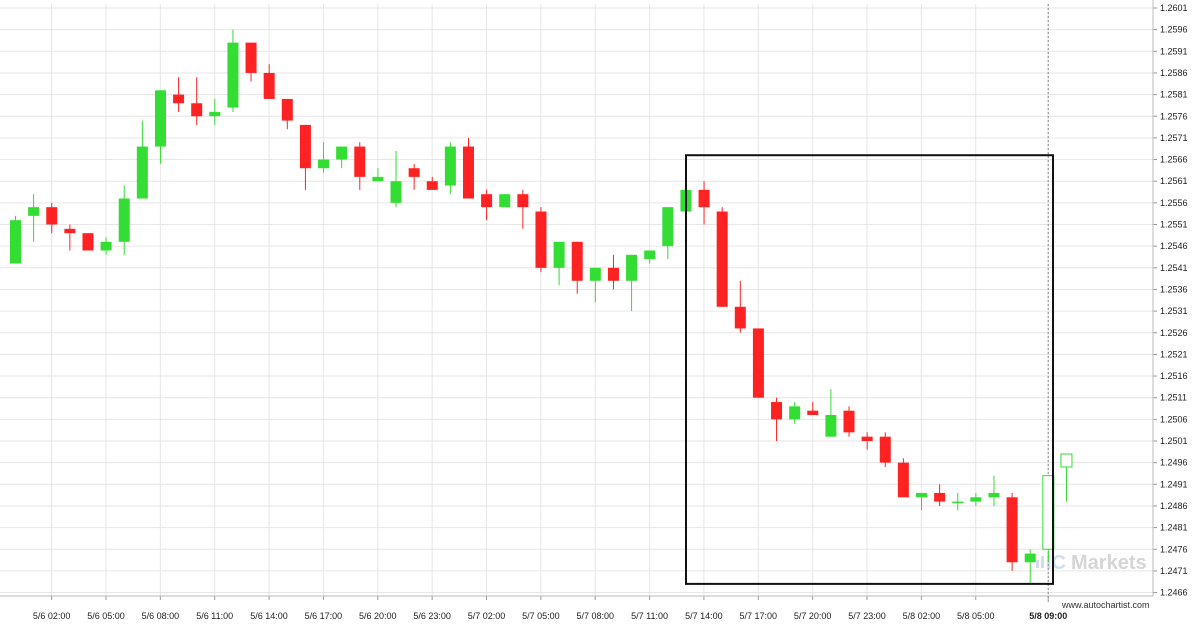  What do you see at coordinates (541, 616) in the screenshot?
I see `x-tick-label: 5/7 05:00` at bounding box center [541, 616].